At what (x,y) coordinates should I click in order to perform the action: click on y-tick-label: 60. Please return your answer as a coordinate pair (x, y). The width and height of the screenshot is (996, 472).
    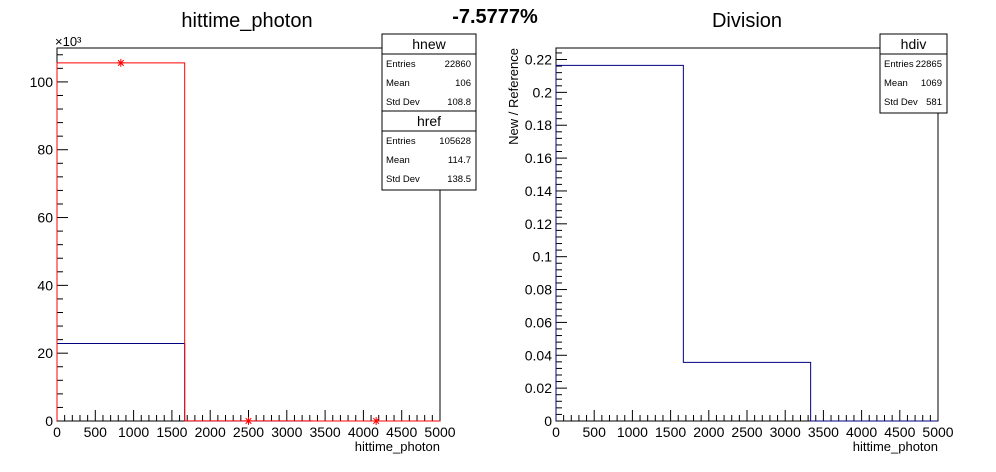
    Looking at the image, I should click on (45, 218).